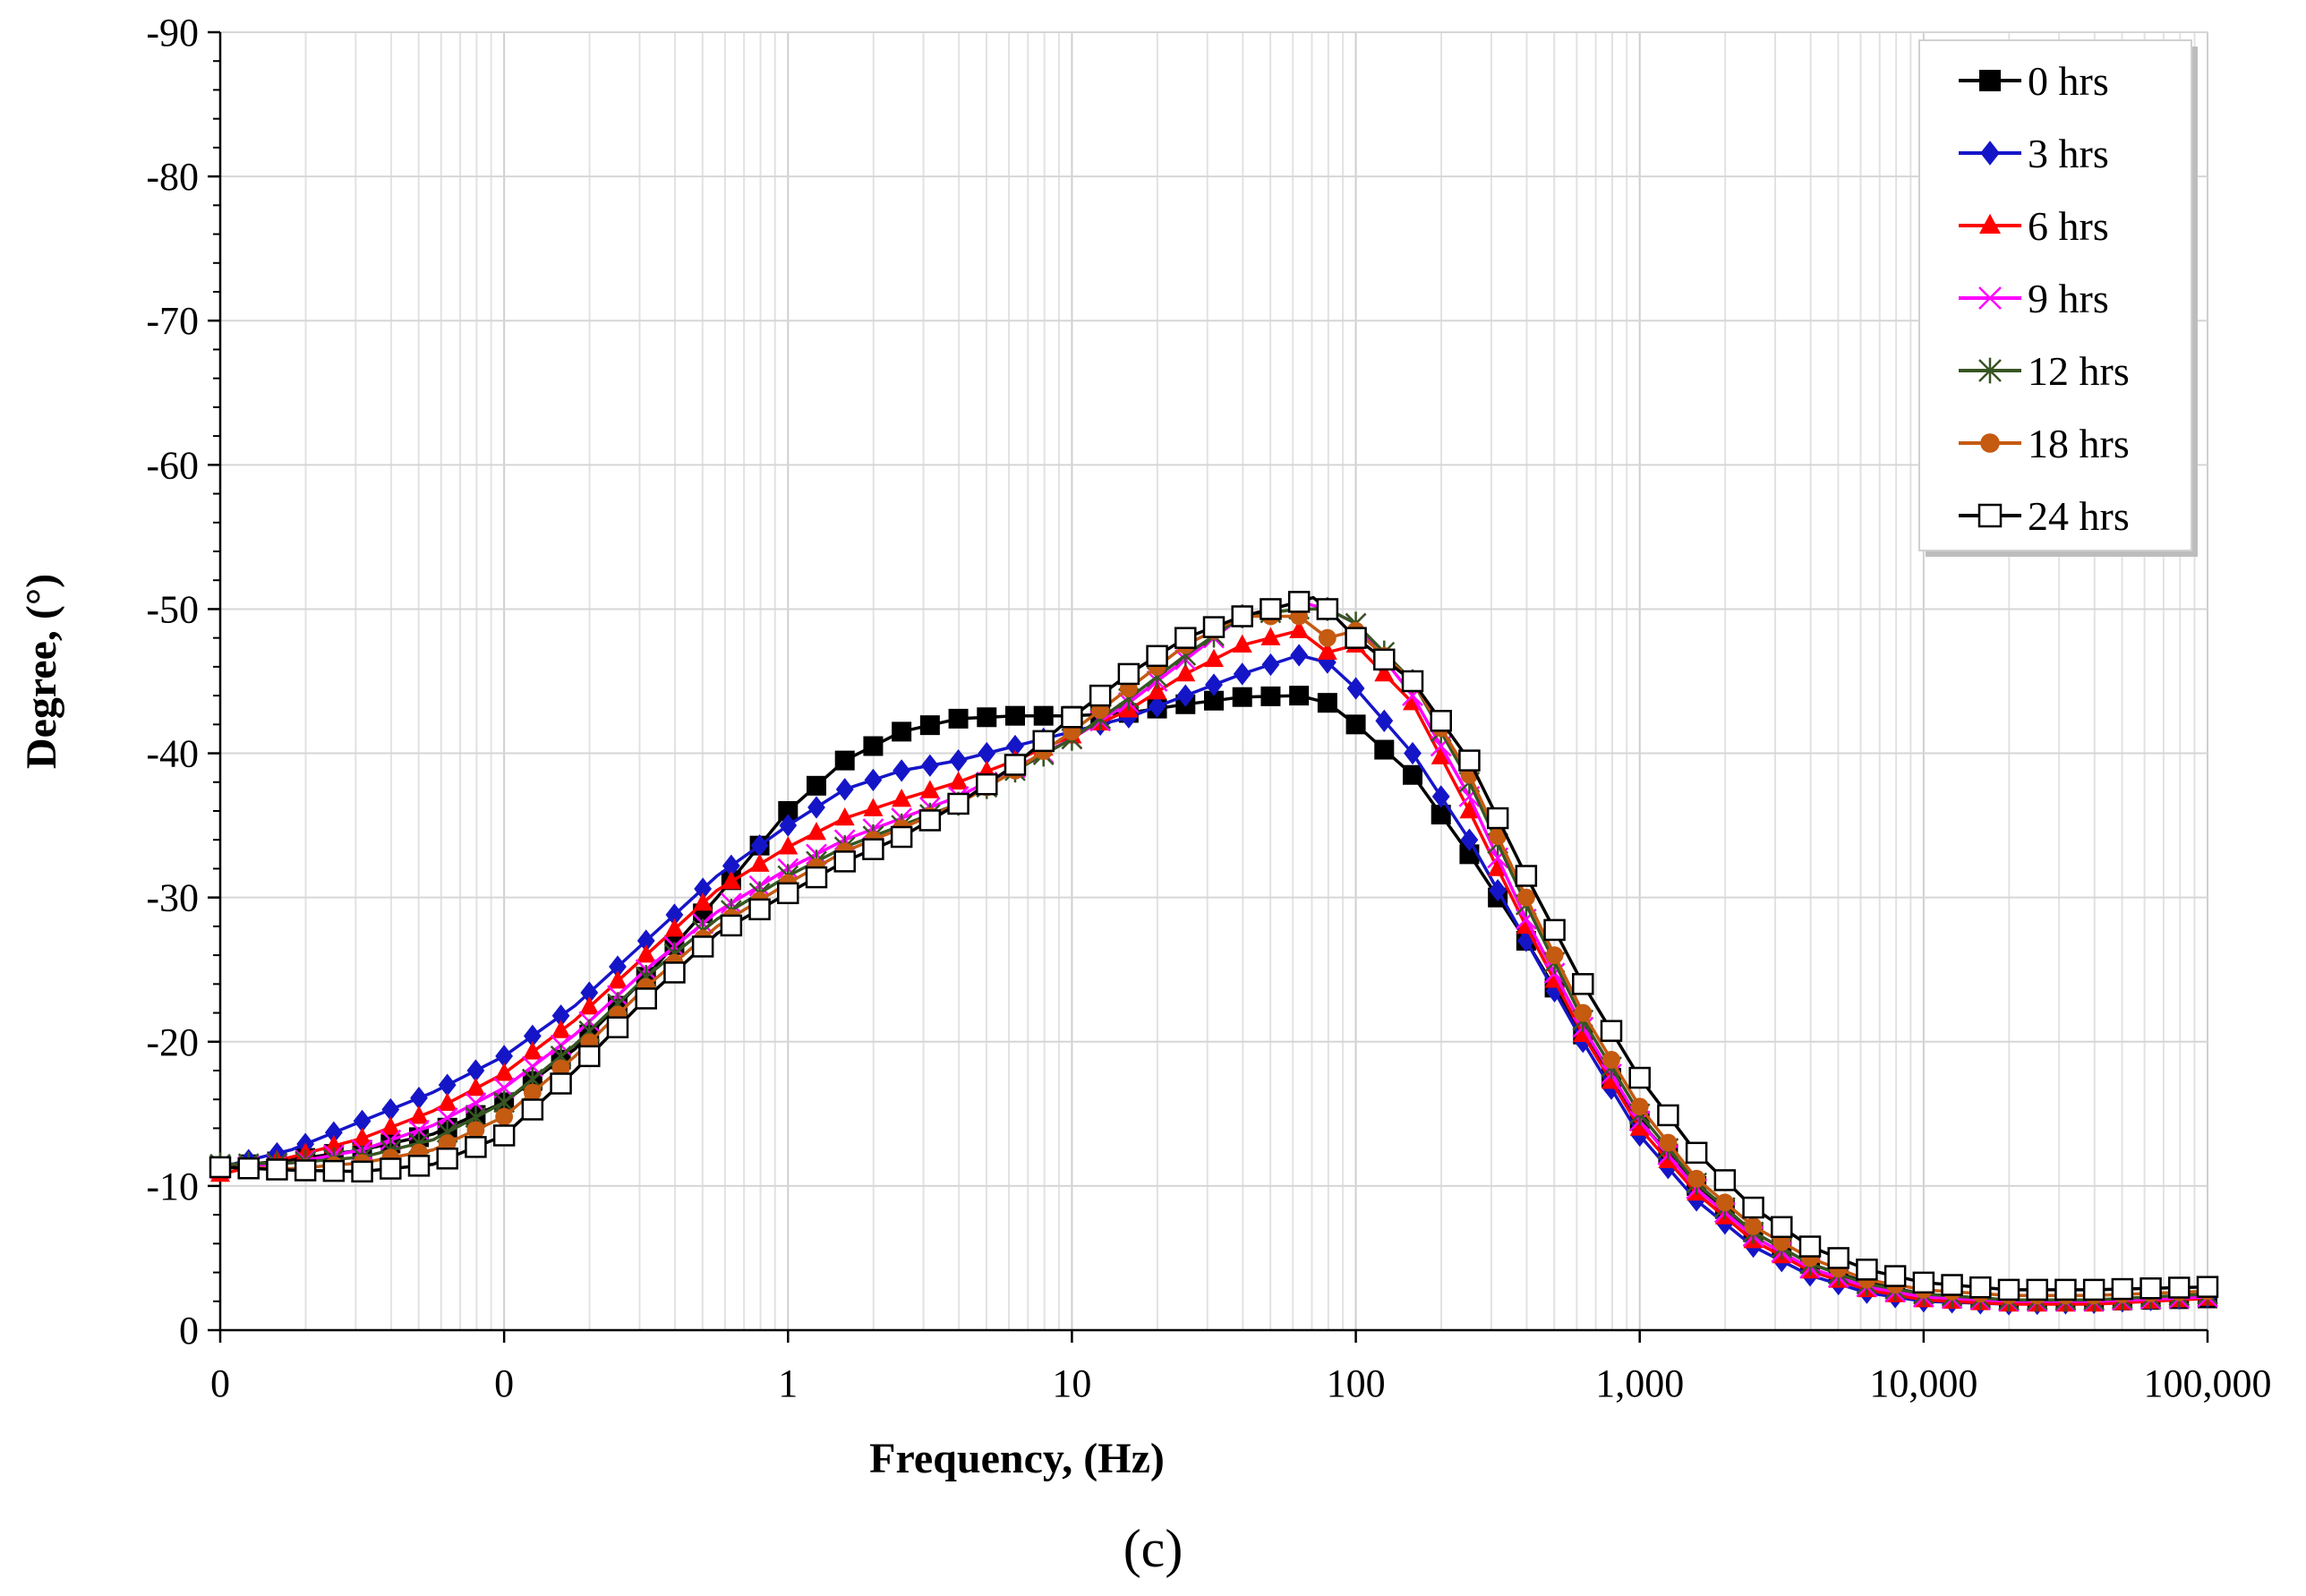 Image resolution: width=2306 pixels, height=1596 pixels. I want to click on y-tick-label: -80, so click(173, 177).